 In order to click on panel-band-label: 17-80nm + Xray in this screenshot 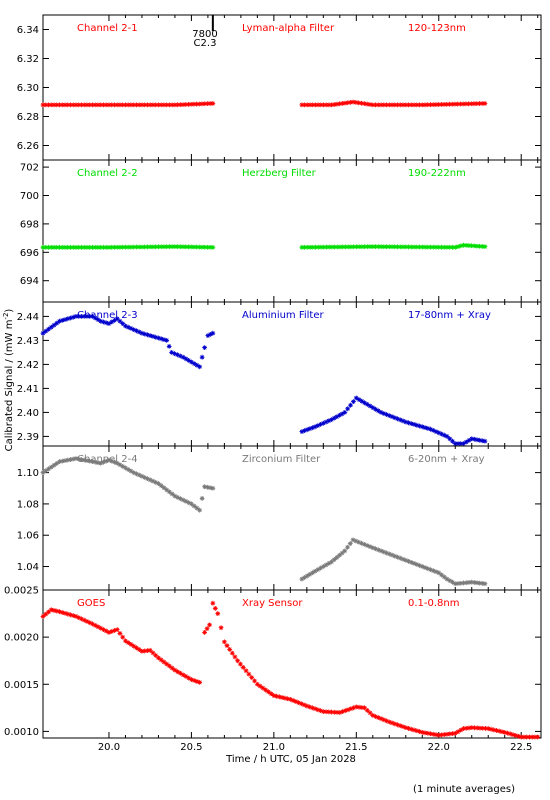, I will do `click(449, 315)`.